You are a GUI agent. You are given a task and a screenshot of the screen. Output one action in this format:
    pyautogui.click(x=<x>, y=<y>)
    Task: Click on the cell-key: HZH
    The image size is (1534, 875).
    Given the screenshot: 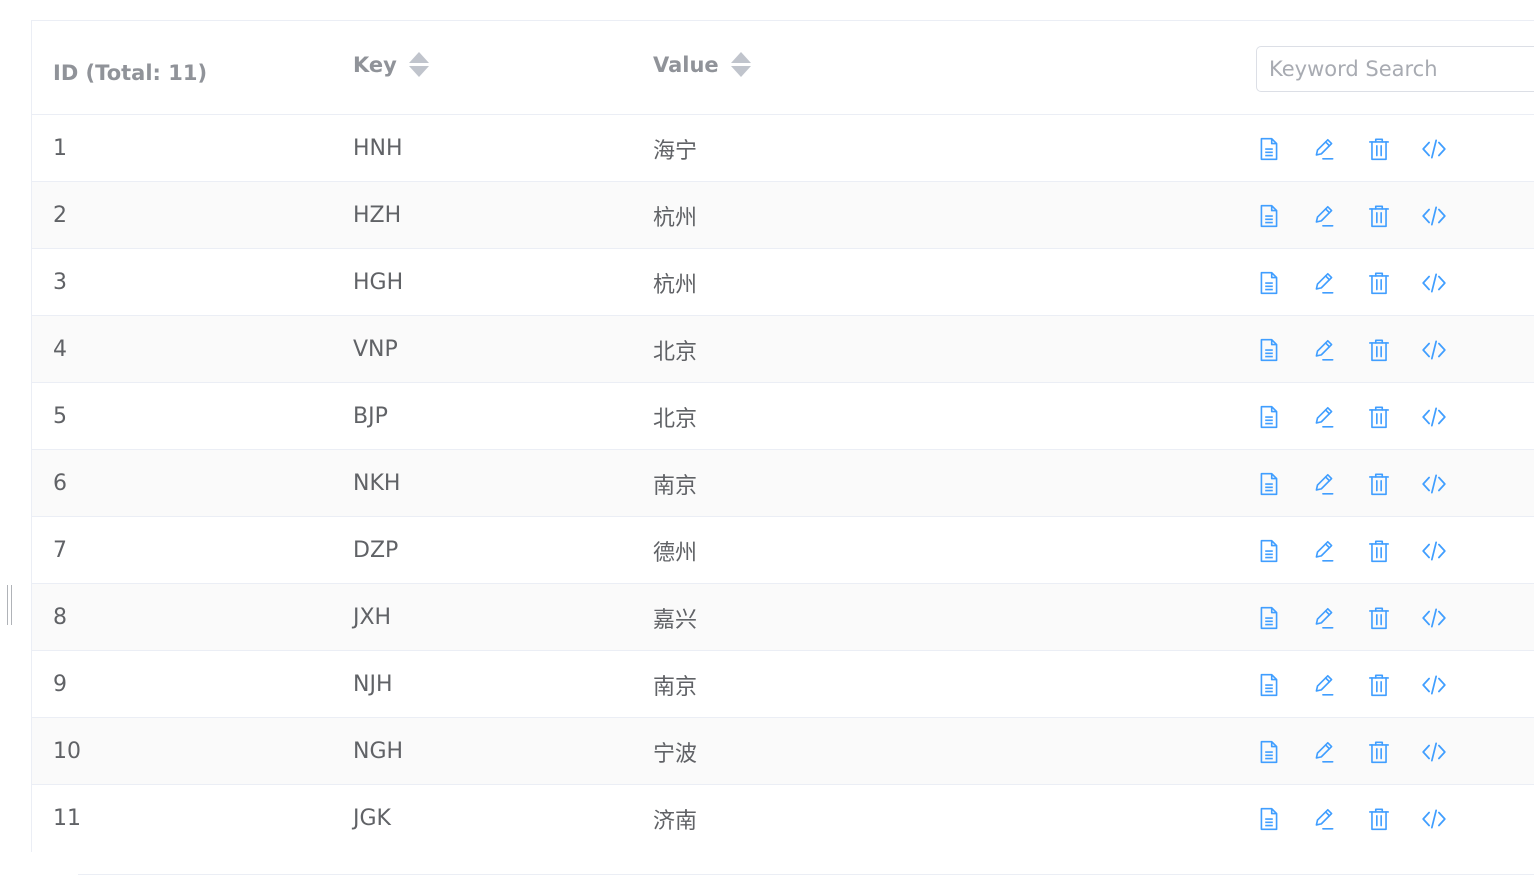 What is the action you would take?
    pyautogui.click(x=377, y=215)
    